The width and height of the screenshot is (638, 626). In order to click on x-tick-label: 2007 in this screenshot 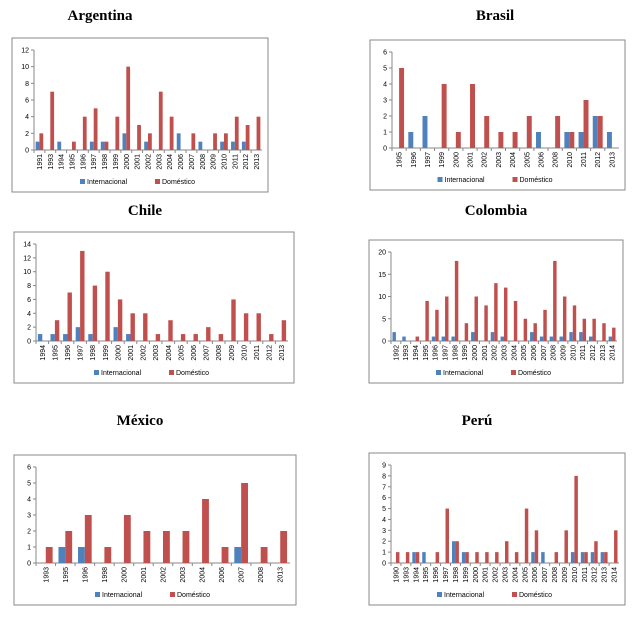, I will do `click(544, 353)`.